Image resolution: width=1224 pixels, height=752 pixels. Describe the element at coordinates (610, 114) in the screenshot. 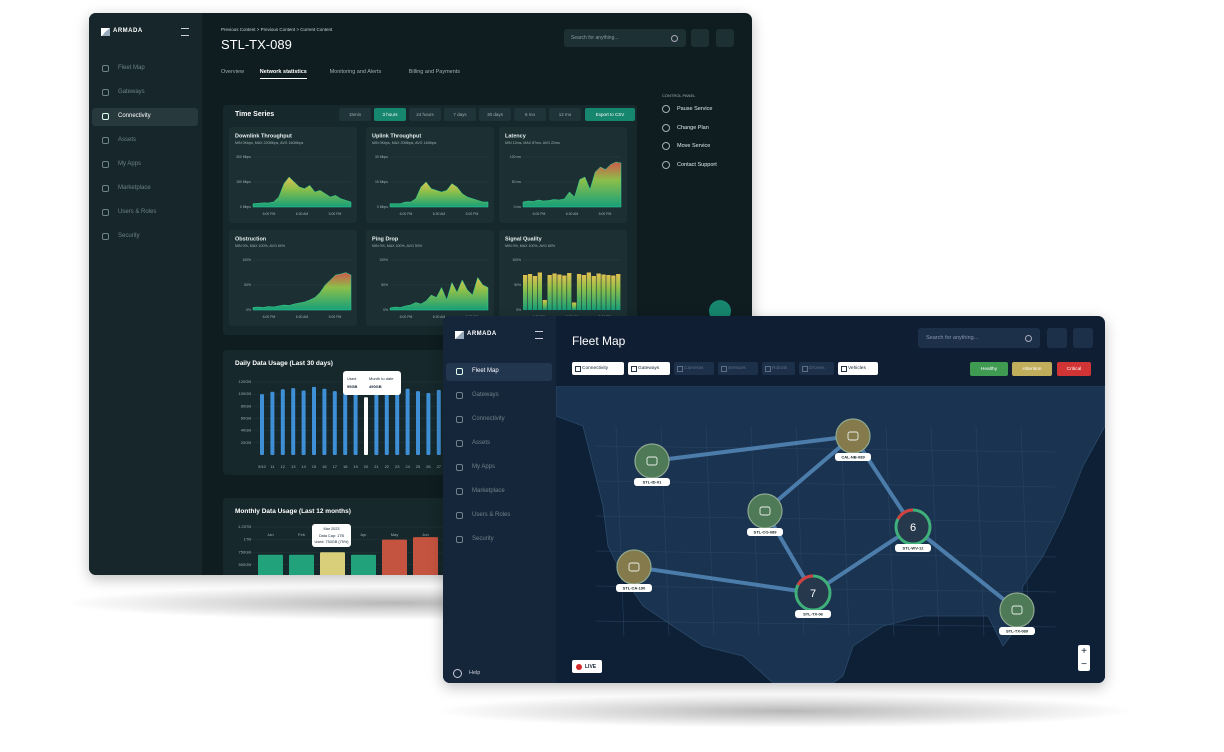

I see `export-button: Export to CSV` at that location.